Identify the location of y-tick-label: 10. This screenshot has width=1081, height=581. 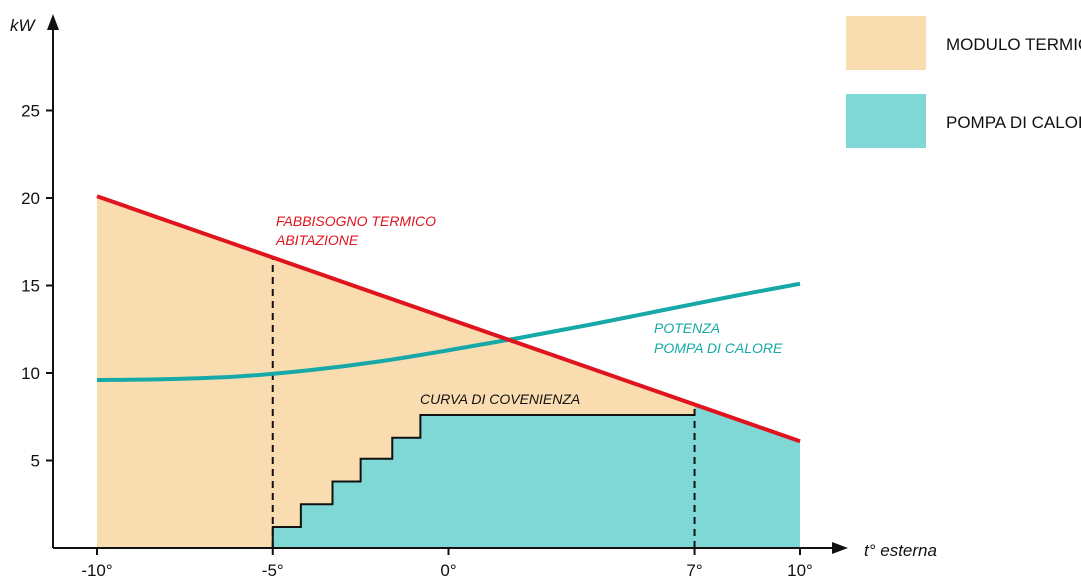
(30, 373).